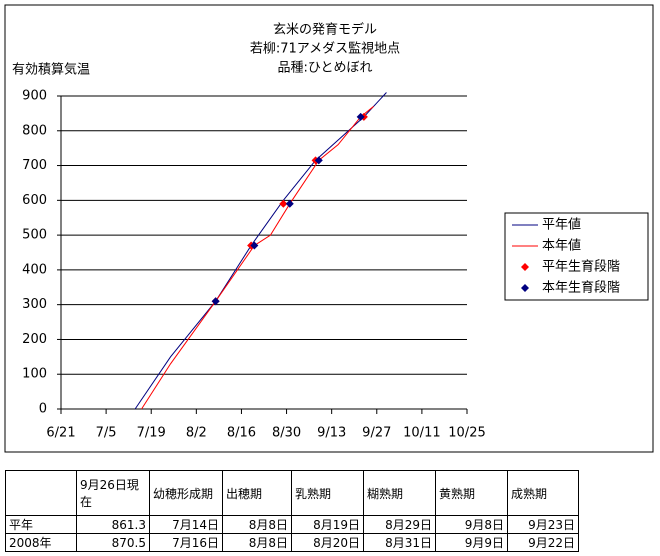  What do you see at coordinates (43, 409) in the screenshot?
I see `y-tick-label: 0` at bounding box center [43, 409].